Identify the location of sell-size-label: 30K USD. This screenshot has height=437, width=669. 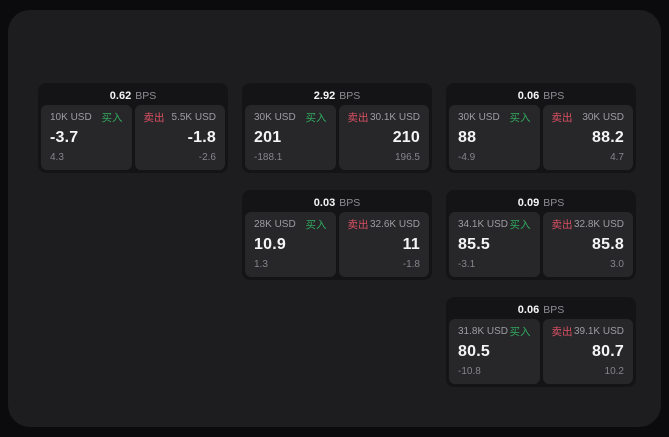
(603, 117).